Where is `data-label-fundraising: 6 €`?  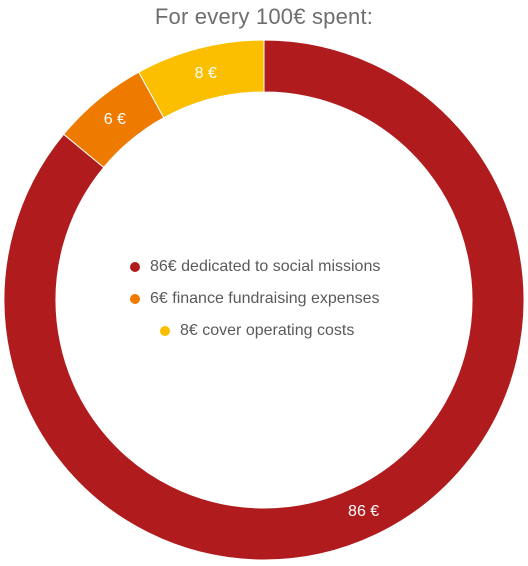
data-label-fundraising: 6 € is located at coordinates (115, 119).